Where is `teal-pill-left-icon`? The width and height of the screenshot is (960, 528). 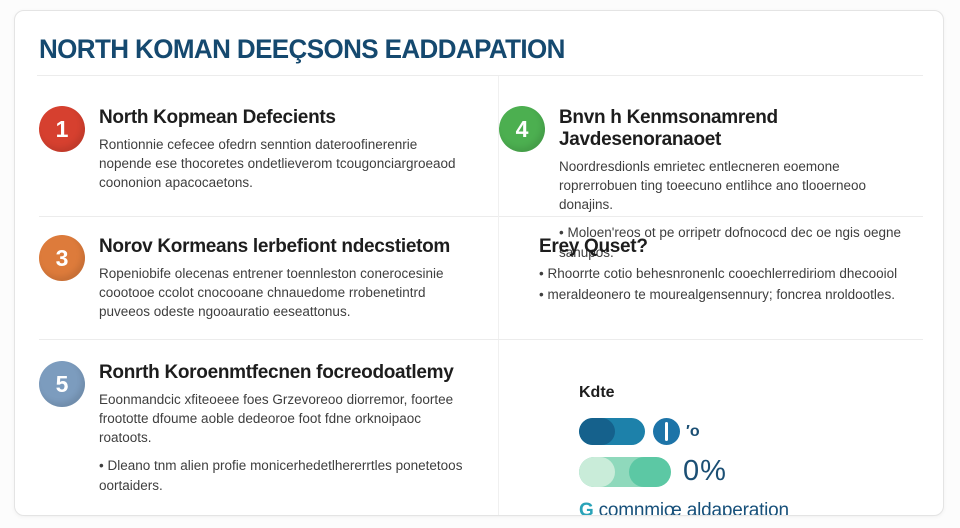
teal-pill-left-icon is located at coordinates (597, 471).